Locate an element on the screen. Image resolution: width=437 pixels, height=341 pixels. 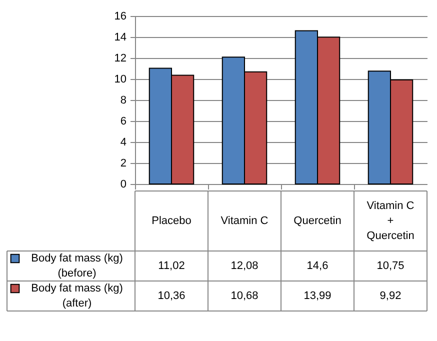
x-tick-label: Vitamin C + Quercetin is located at coordinates (390, 221).